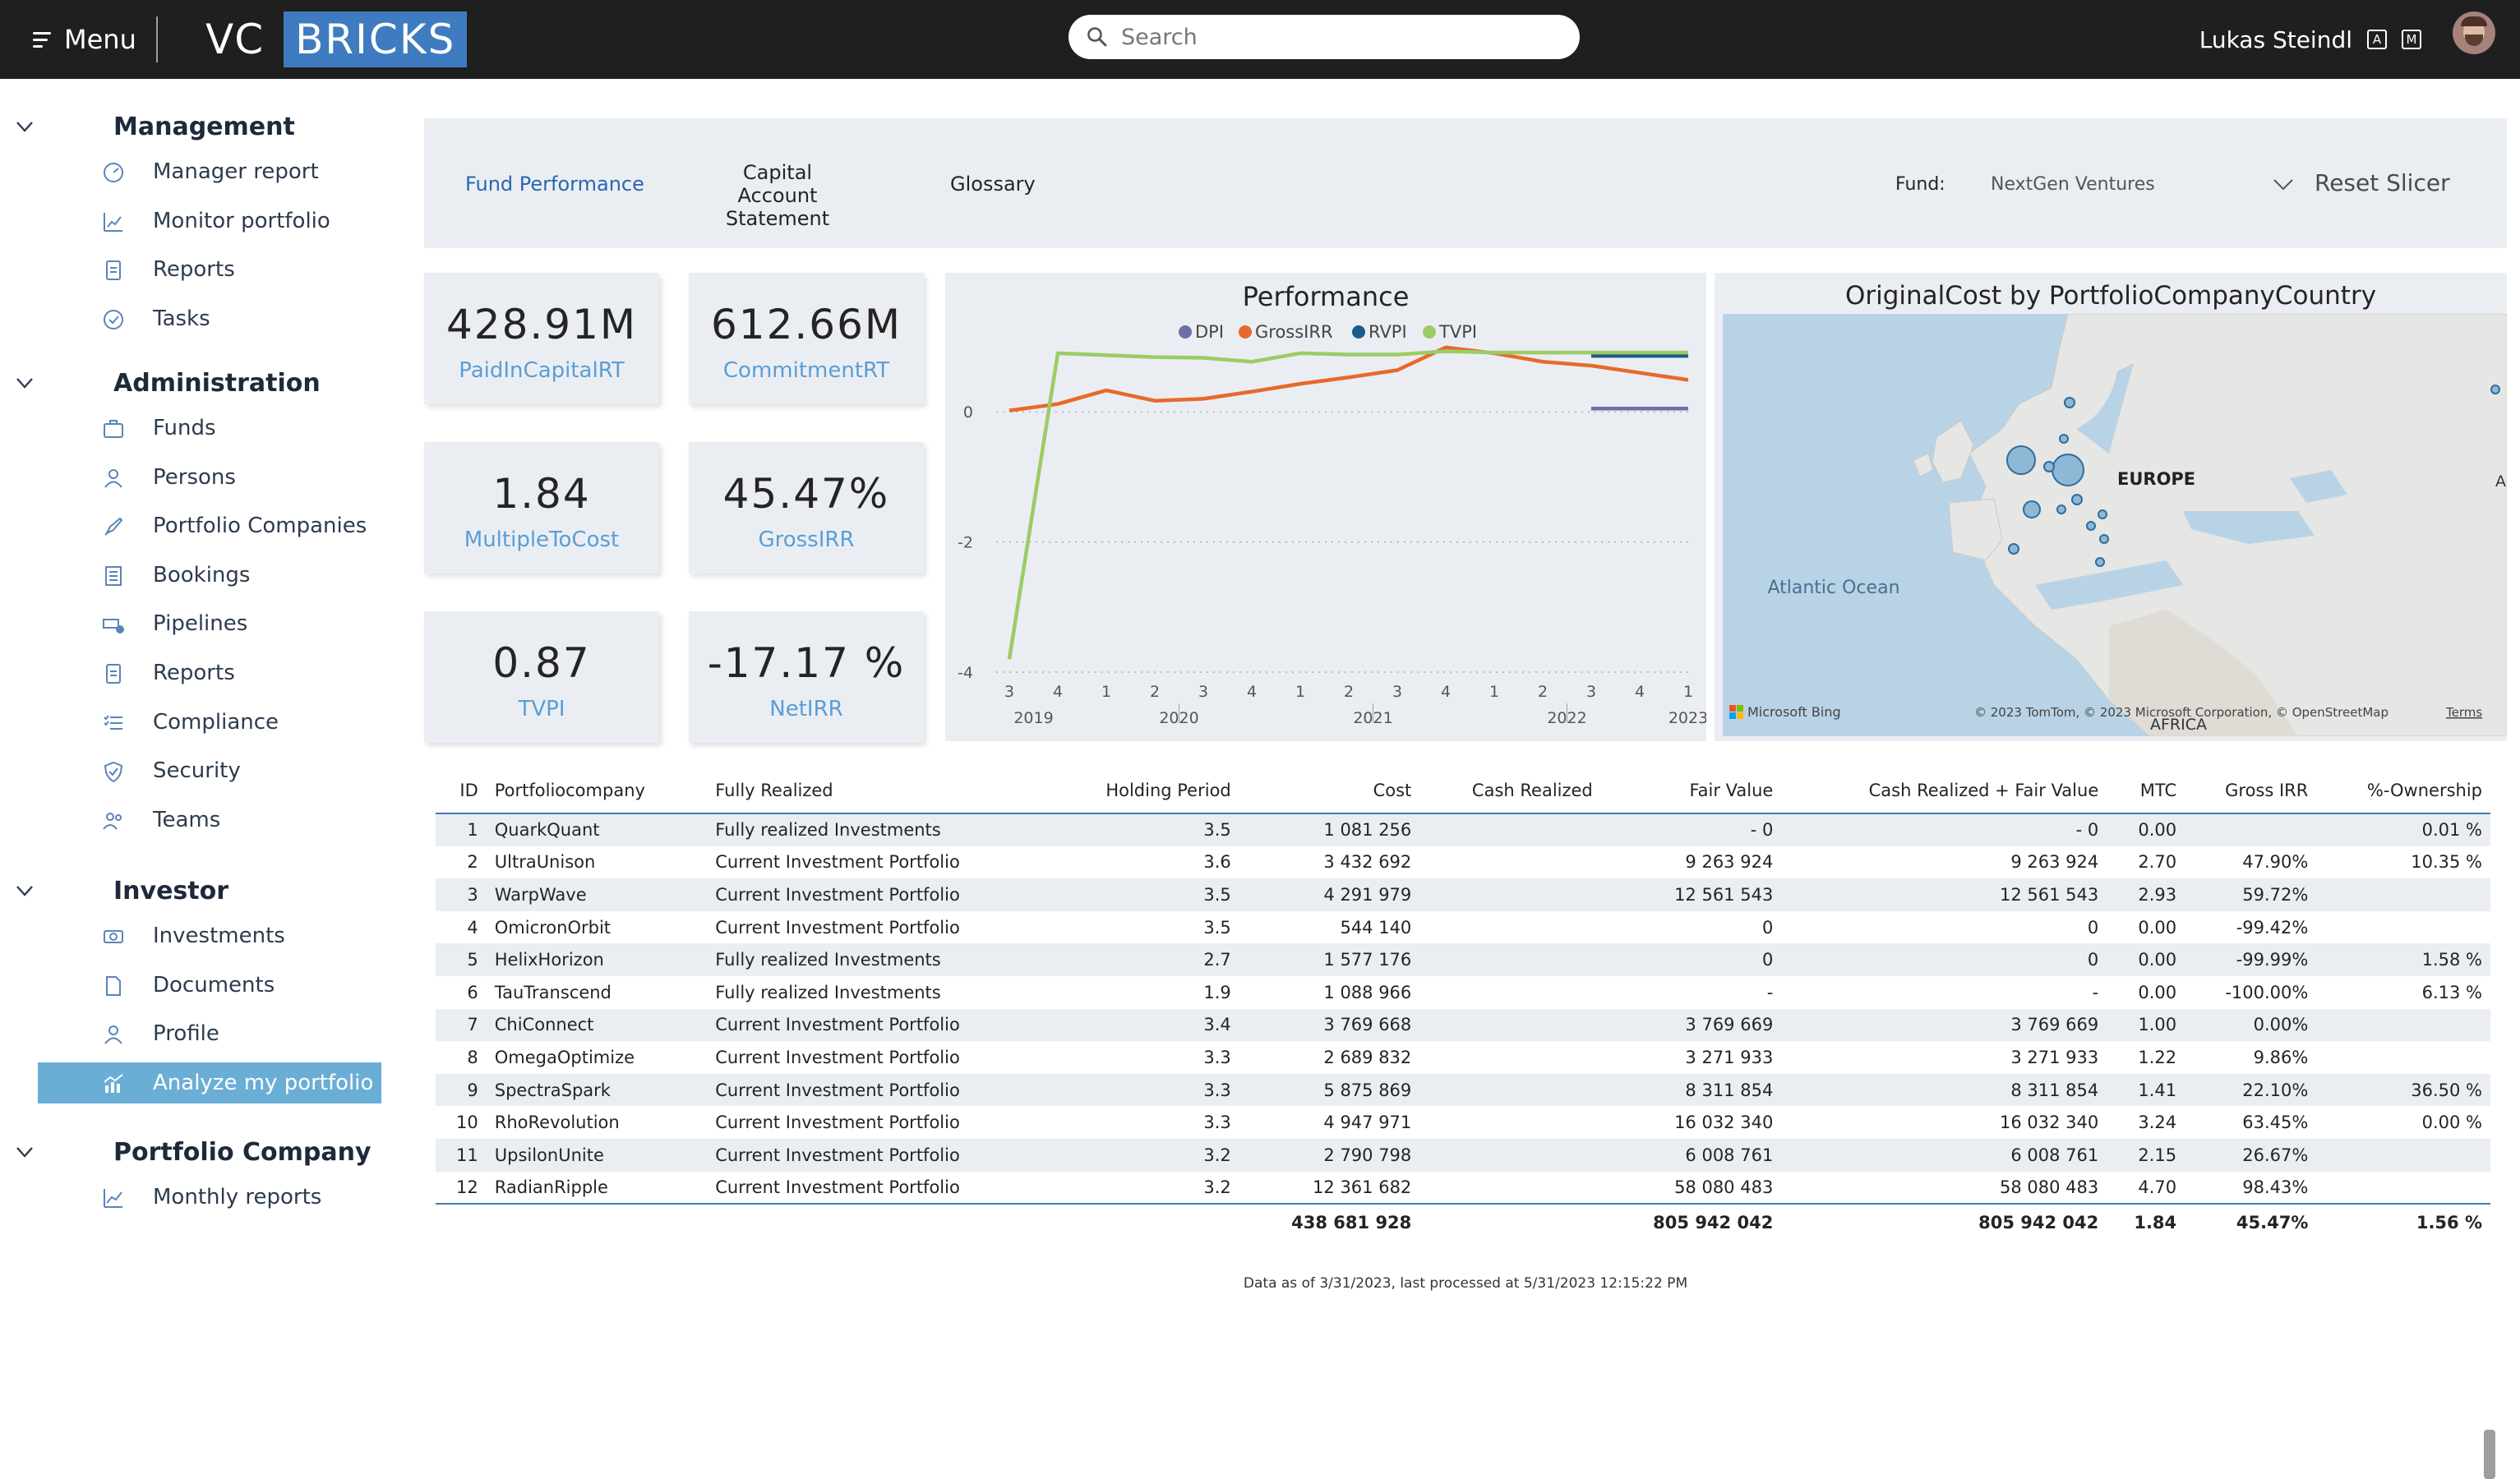 The height and width of the screenshot is (1479, 2520). What do you see at coordinates (2146, 791) in the screenshot?
I see `column-header-mtc: MTC` at bounding box center [2146, 791].